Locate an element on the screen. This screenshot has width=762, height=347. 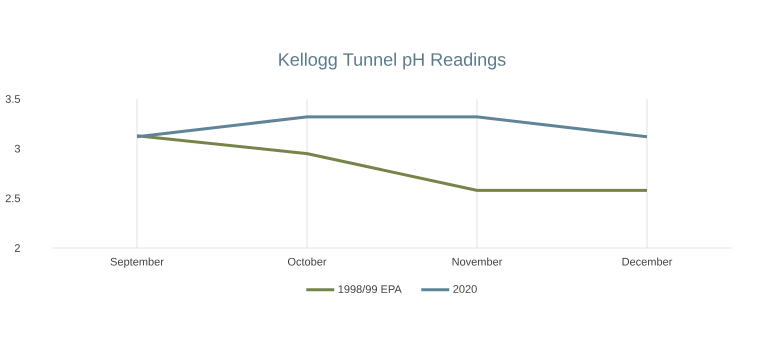
x-tick-label: October is located at coordinates (307, 262).